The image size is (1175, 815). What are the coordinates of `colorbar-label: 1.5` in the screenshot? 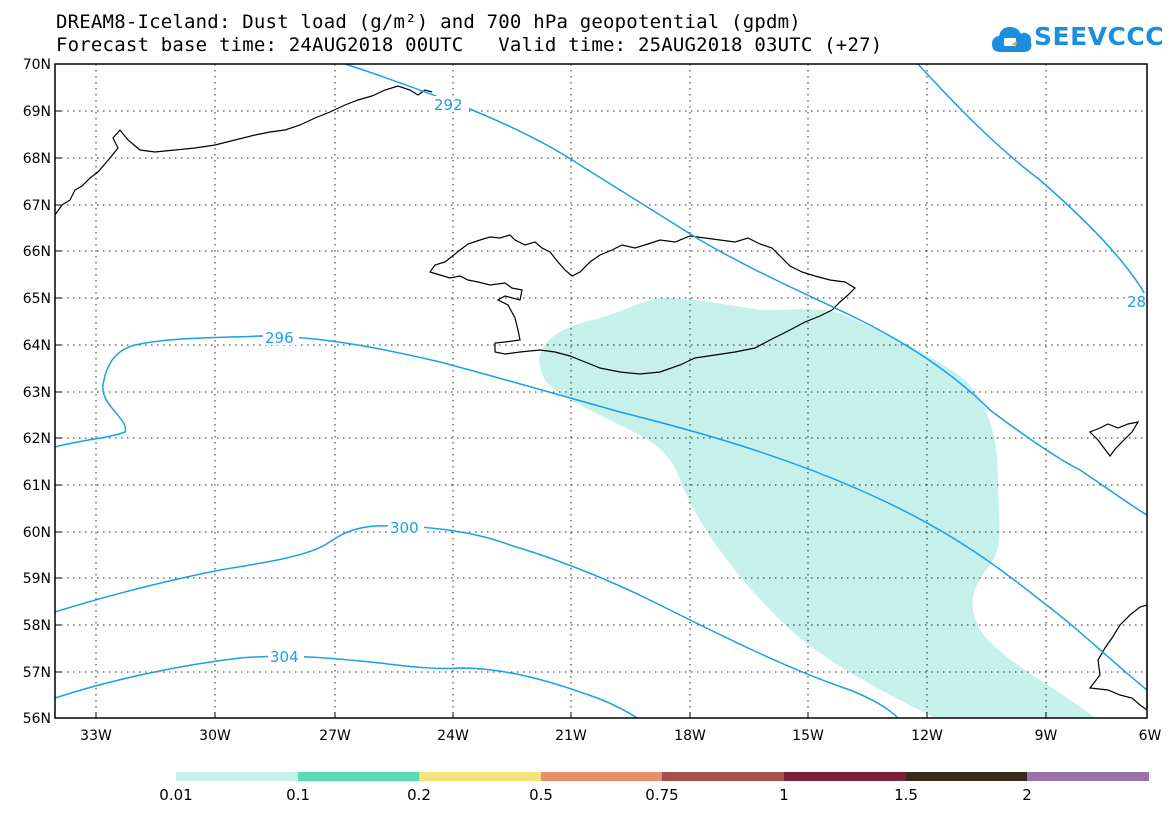 It's located at (906, 795).